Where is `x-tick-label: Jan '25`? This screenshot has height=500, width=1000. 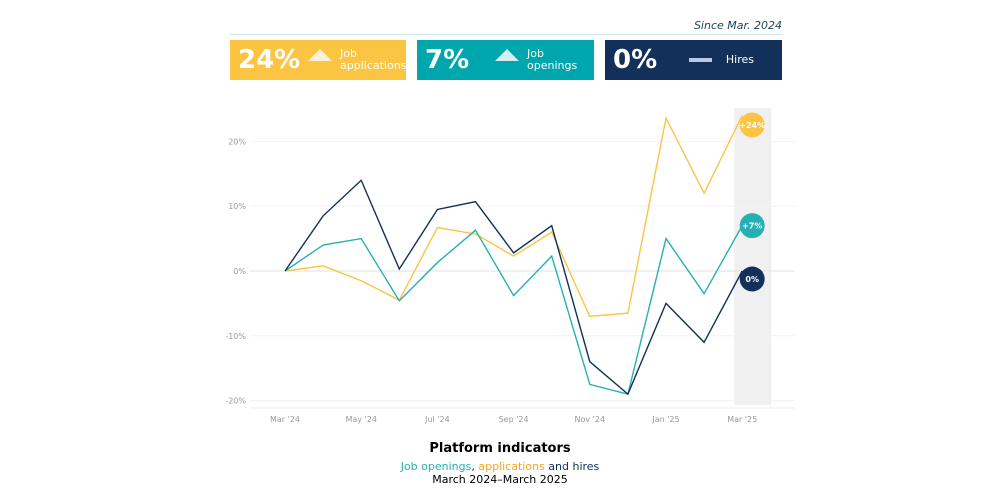 x-tick-label: Jan '25 is located at coordinates (665, 419).